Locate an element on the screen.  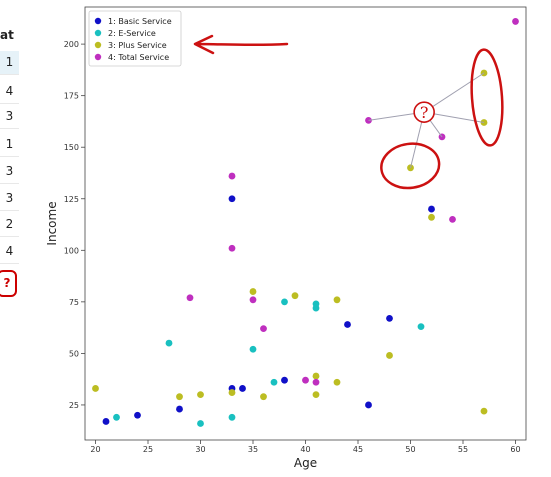
x-tick-label: 50 is located at coordinates (410, 449).